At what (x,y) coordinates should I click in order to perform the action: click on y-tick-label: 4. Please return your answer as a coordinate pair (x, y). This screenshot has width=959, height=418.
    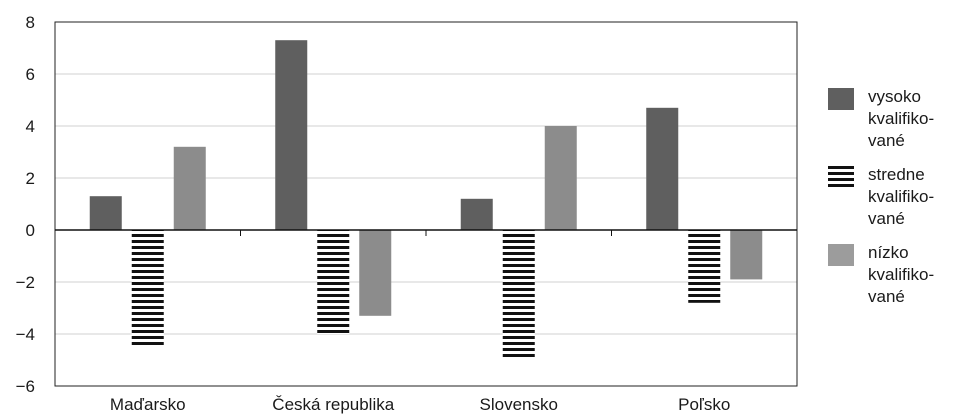
    Looking at the image, I should click on (30, 126).